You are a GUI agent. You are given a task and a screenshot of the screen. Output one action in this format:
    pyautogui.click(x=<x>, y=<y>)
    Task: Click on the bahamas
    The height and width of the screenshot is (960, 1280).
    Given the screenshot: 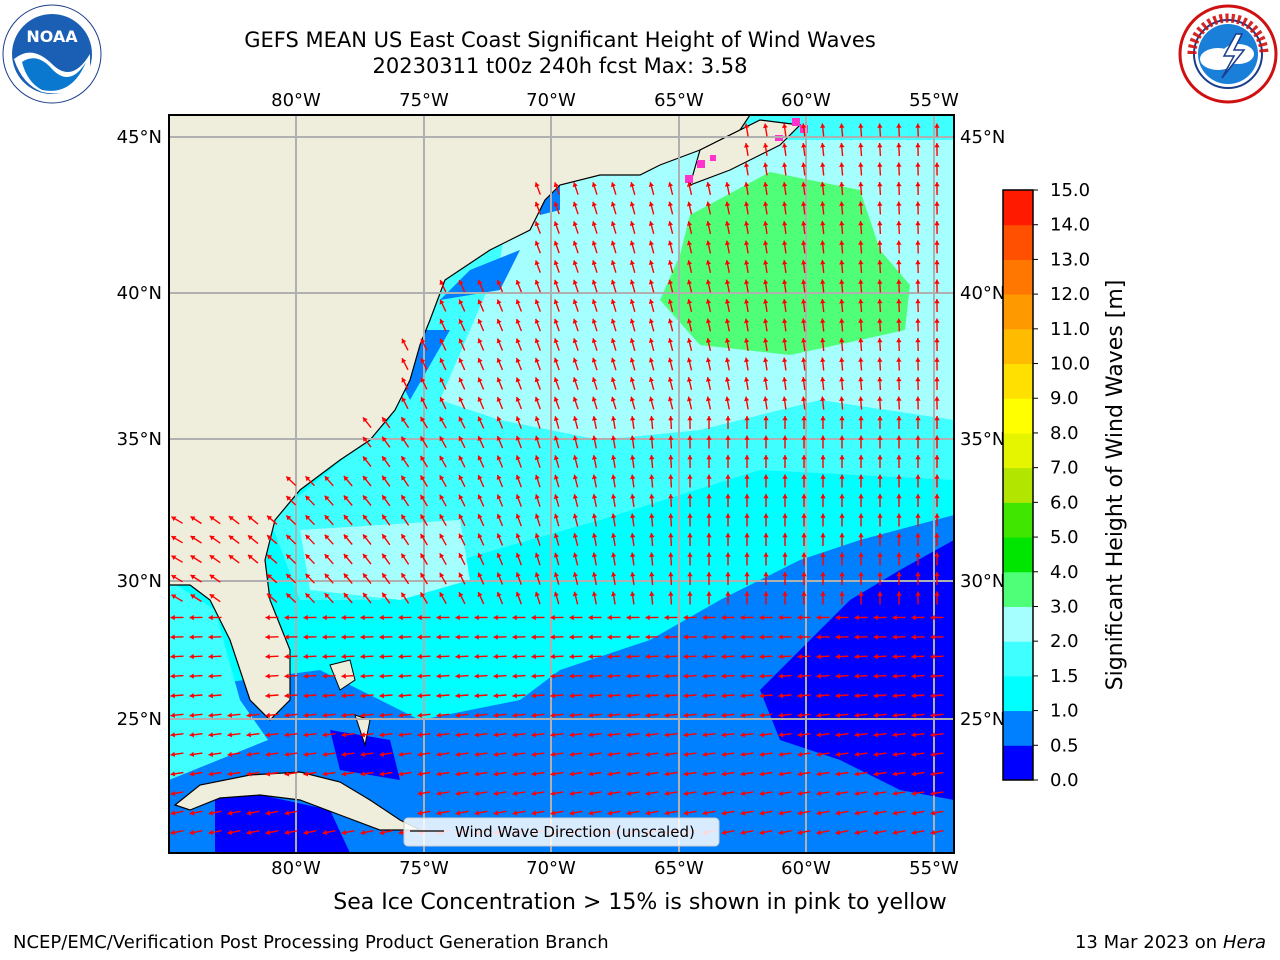 What is the action you would take?
    pyautogui.click(x=350, y=703)
    